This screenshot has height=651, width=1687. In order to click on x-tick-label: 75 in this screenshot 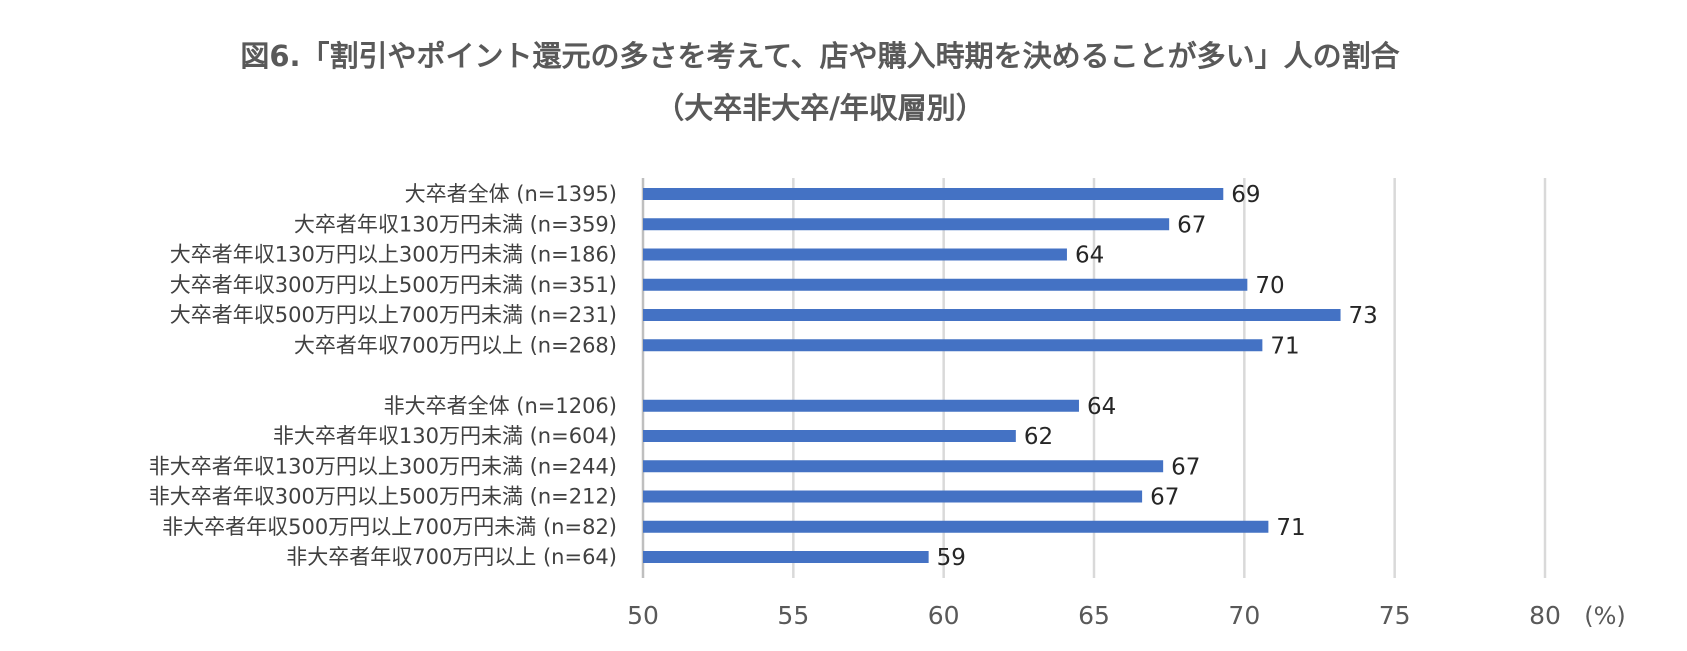, I will do `click(1395, 615)`.